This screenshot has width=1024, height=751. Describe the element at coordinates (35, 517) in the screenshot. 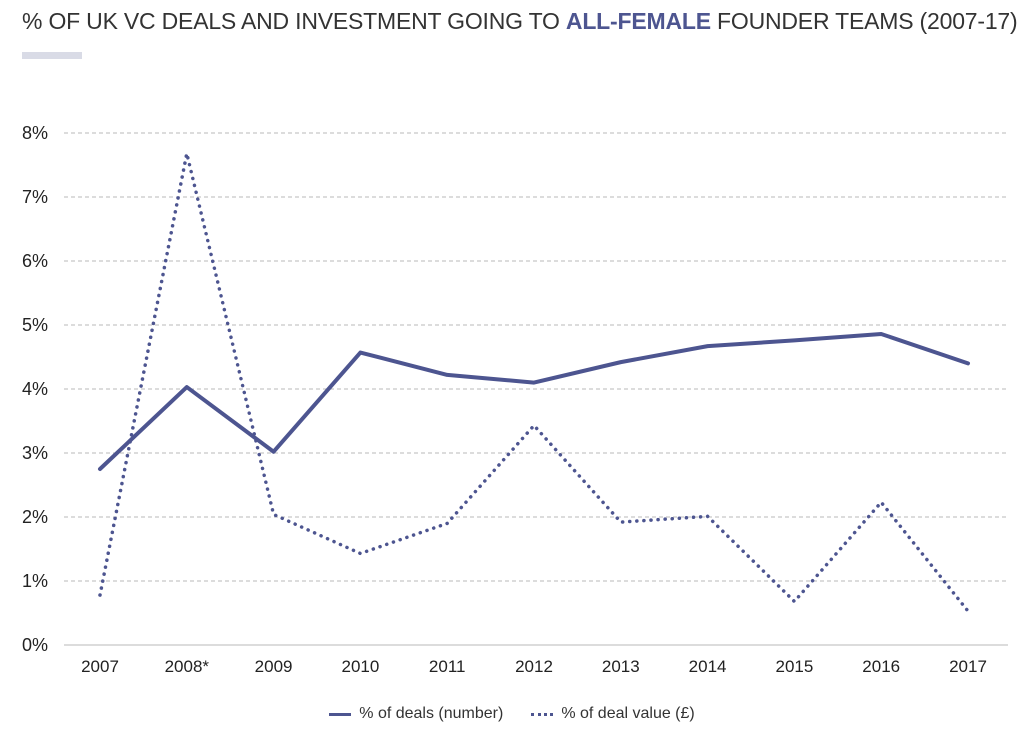

I see `y-tick-label: 2%` at that location.